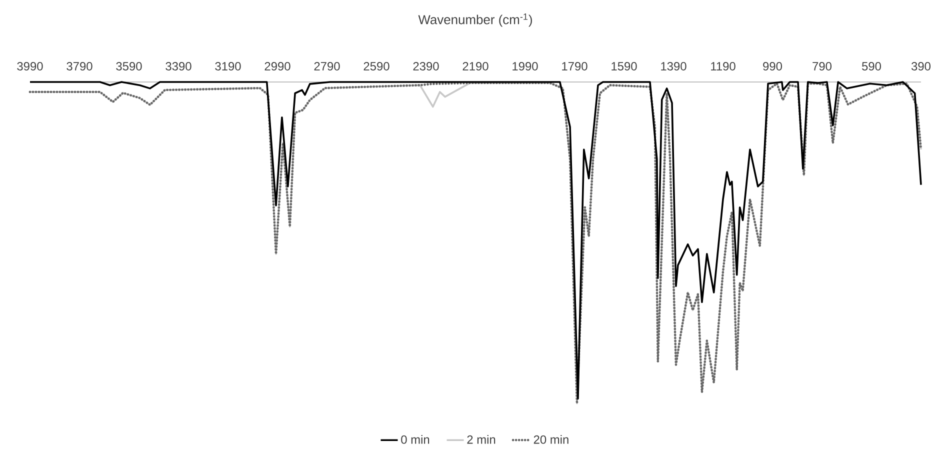 This screenshot has height=455, width=941. I want to click on x-tick-label: 3790, so click(79, 66).